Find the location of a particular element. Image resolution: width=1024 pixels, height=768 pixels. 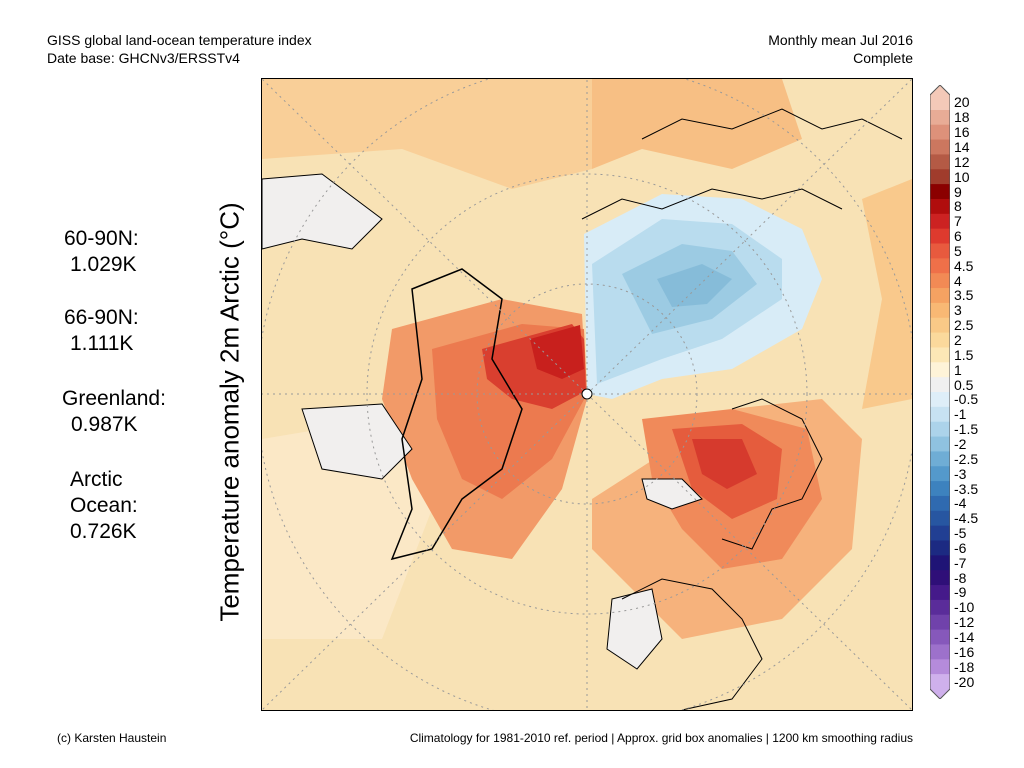

colorbar-tick-label: 4 is located at coordinates (958, 280).